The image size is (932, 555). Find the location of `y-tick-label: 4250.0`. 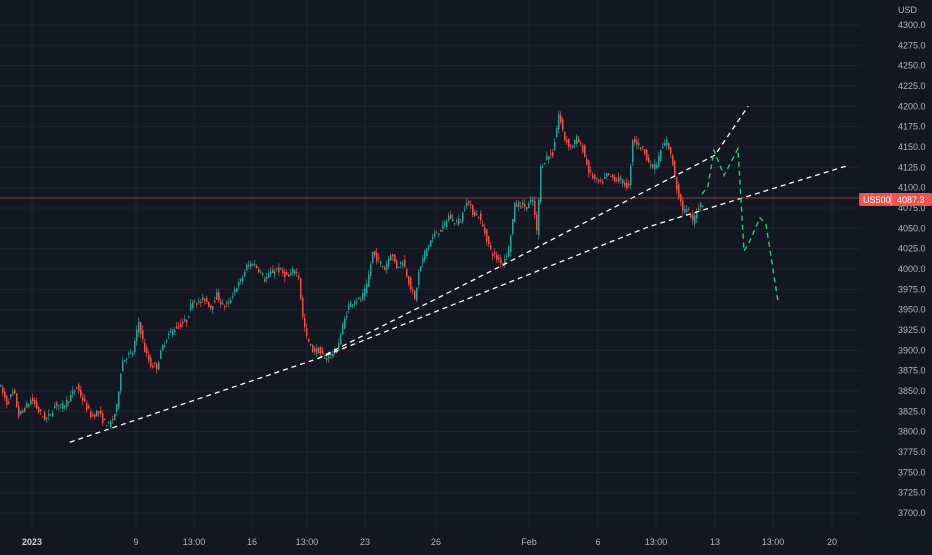

y-tick-label: 4250.0 is located at coordinates (912, 66).